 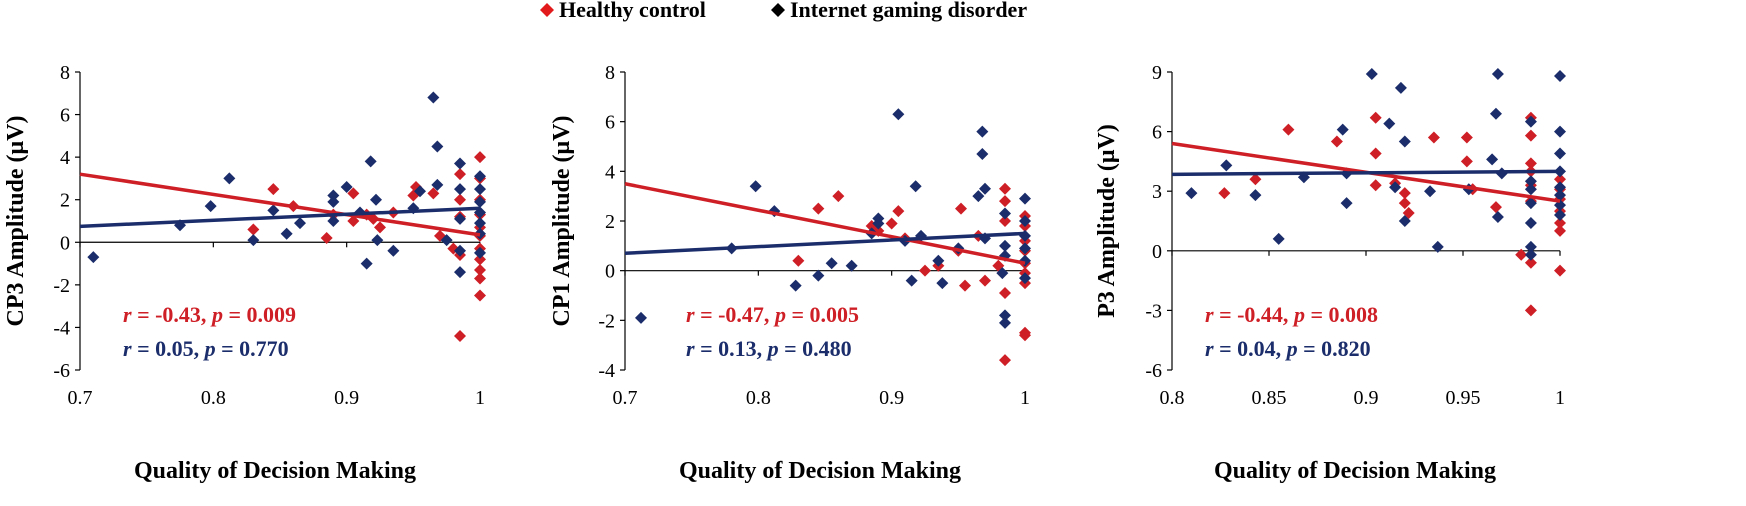 I want to click on y-axis-title: CP3 Amplitude (μV), so click(x=16, y=221).